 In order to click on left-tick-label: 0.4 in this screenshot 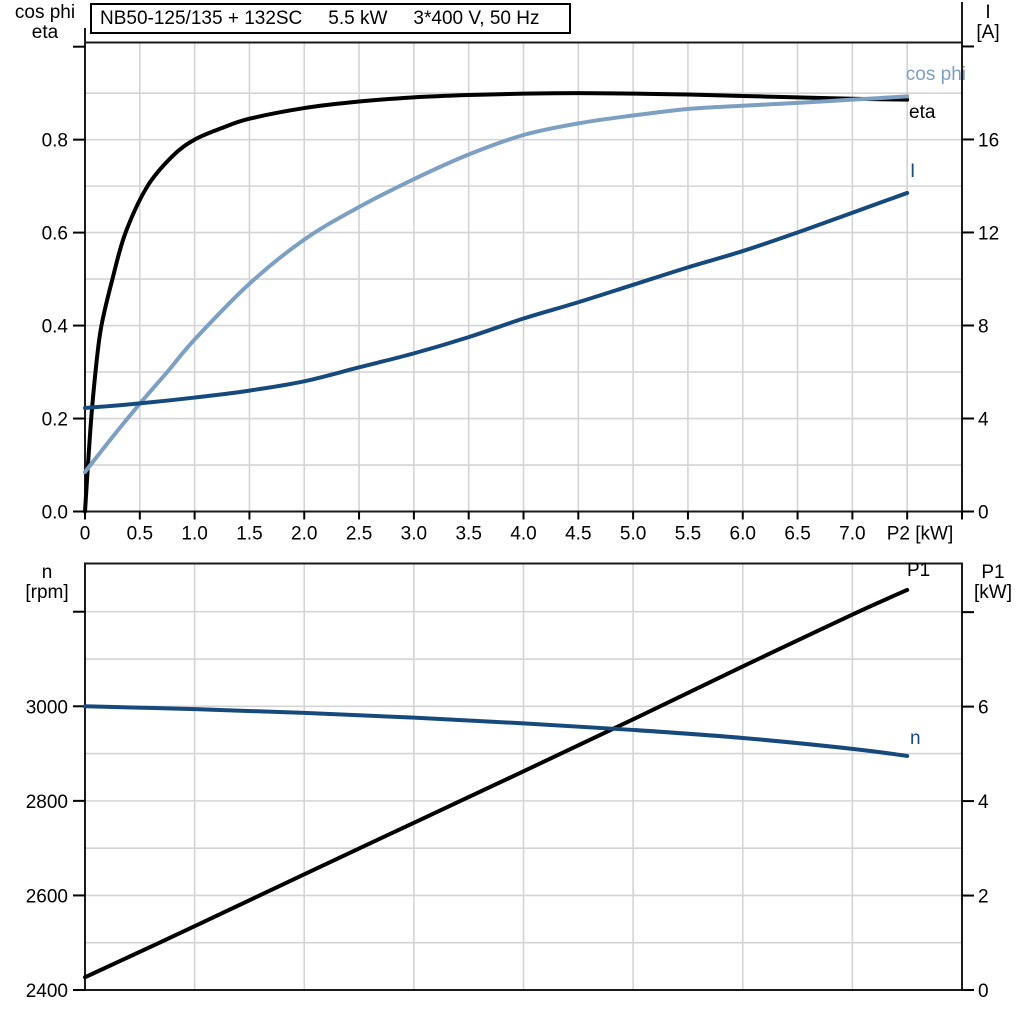, I will do `click(55, 327)`.